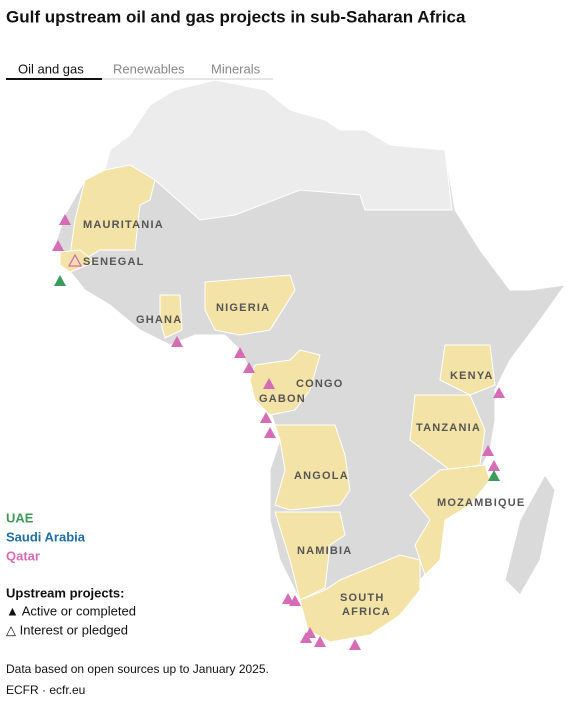  What do you see at coordinates (67, 629) in the screenshot?
I see `legend-item: △ Interest or pledged` at bounding box center [67, 629].